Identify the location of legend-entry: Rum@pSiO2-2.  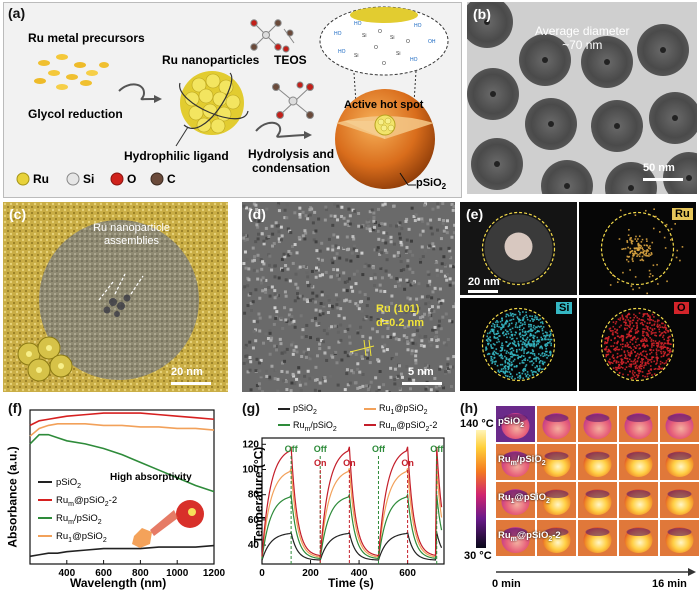
(77, 503).